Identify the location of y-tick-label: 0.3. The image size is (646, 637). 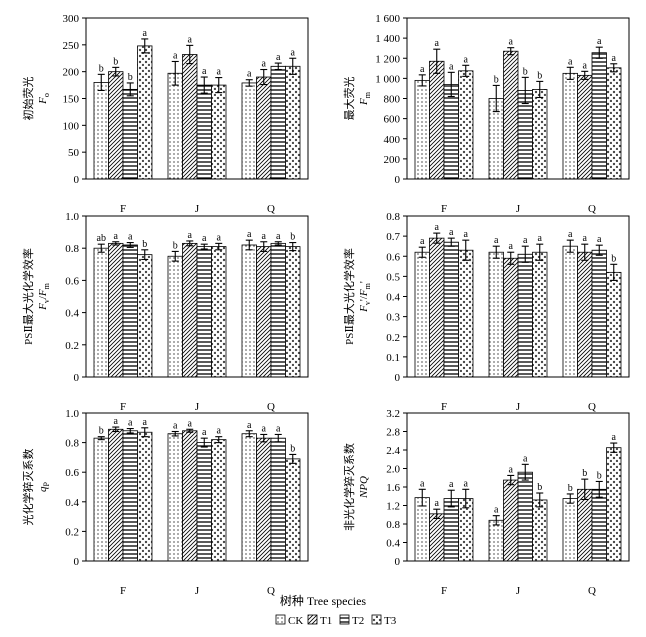
(393, 318).